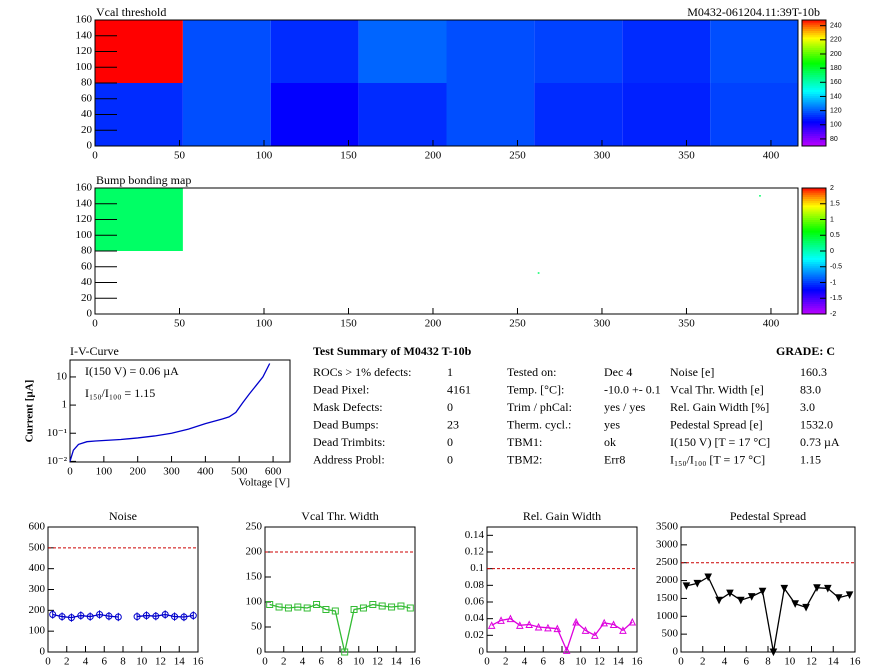 This screenshot has height=672, width=896. I want to click on summary-label: I(150 V) [T = 17 °C], so click(720, 442).